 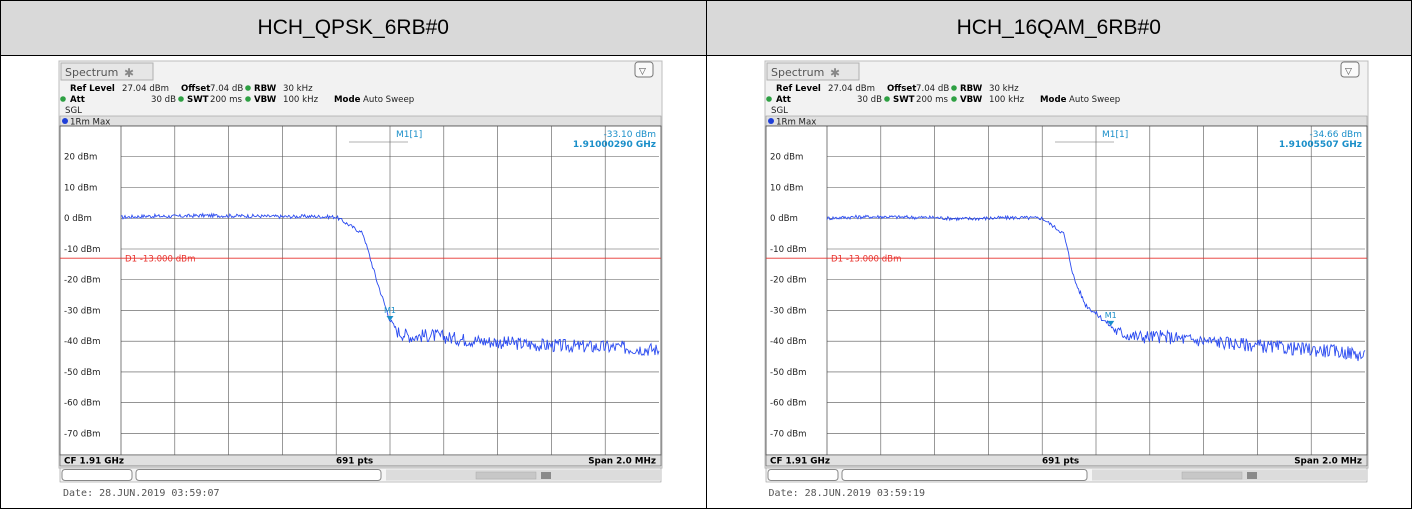 I want to click on y-tick-label: -60 dBm, so click(x=788, y=404).